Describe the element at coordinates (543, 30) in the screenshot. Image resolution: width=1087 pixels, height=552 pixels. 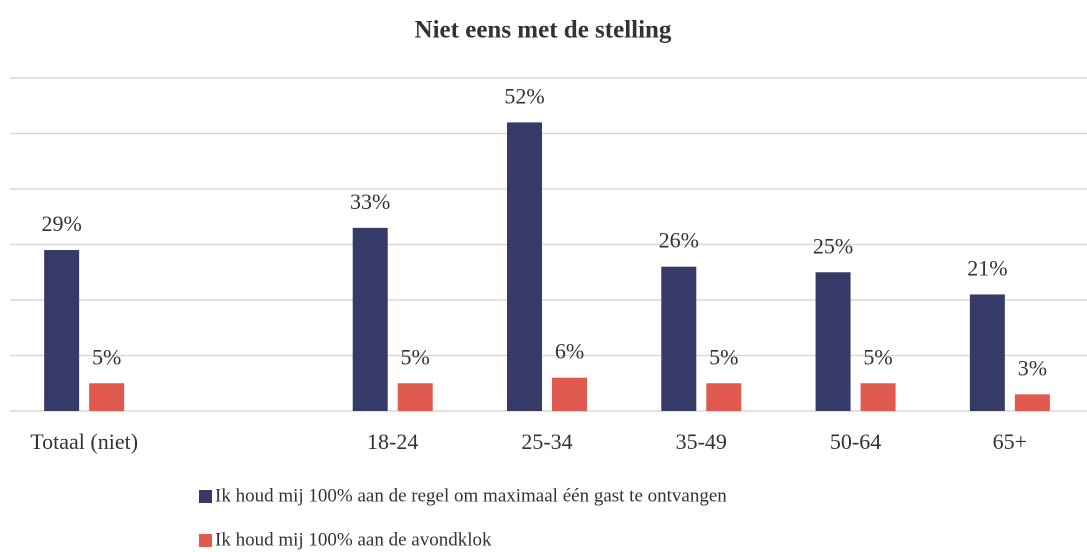
I see `chart-title: Niet eens met de stelling` at that location.